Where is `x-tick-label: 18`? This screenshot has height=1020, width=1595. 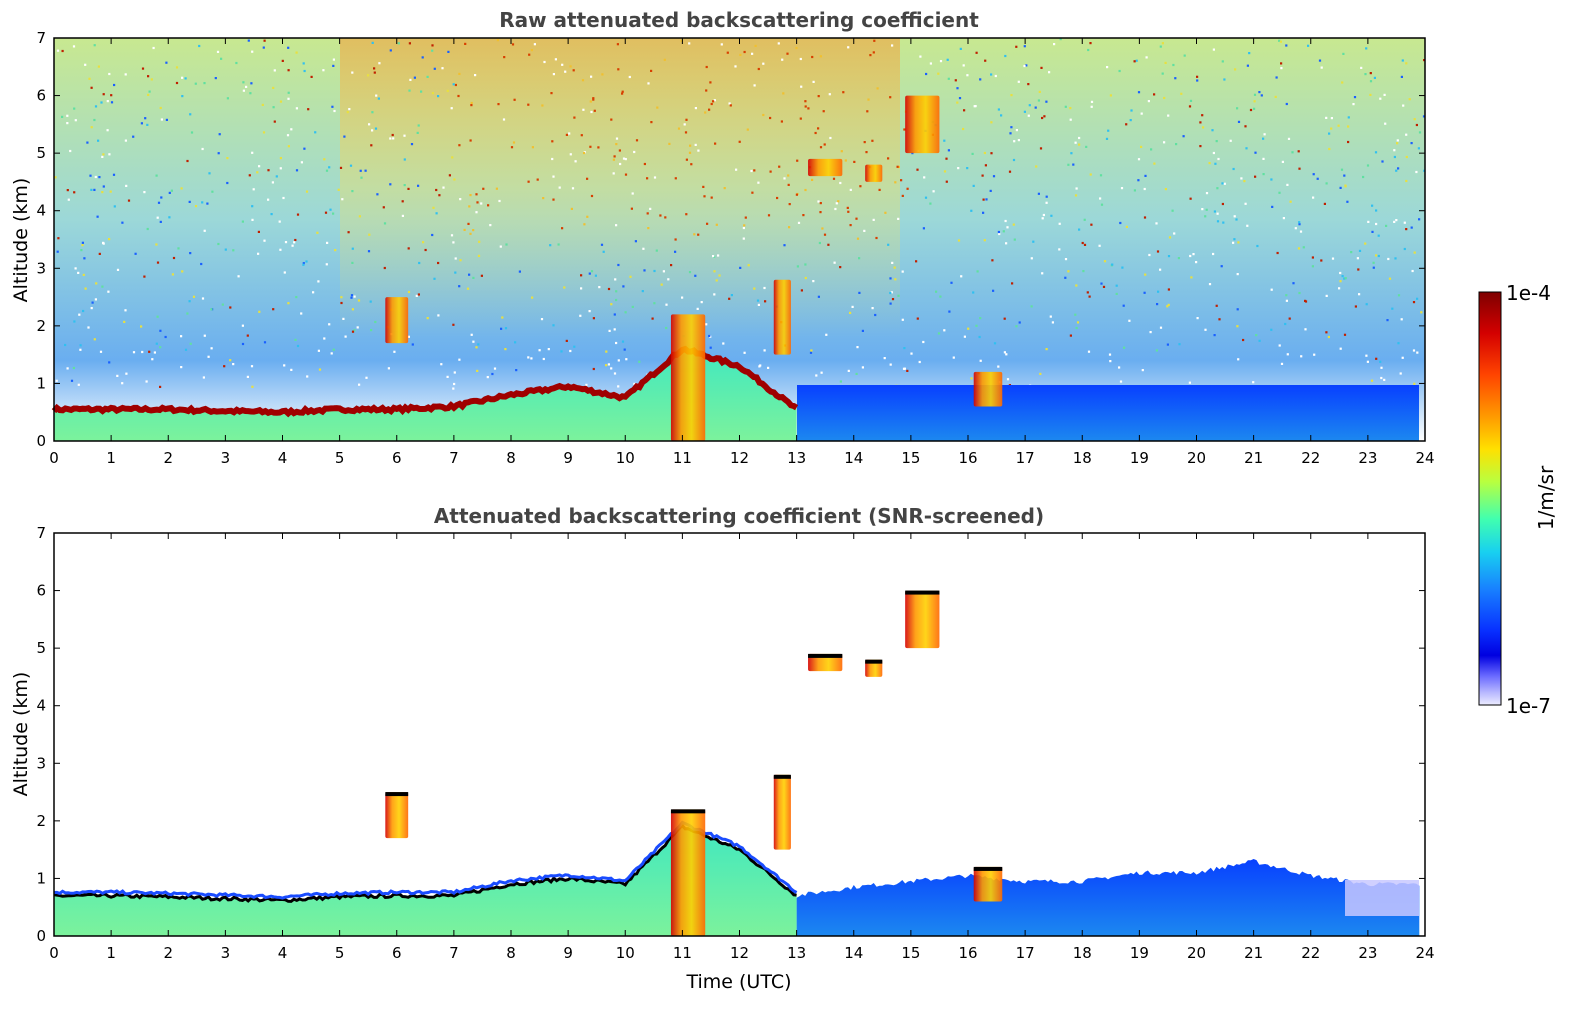
x-tick-label: 18 is located at coordinates (1082, 953).